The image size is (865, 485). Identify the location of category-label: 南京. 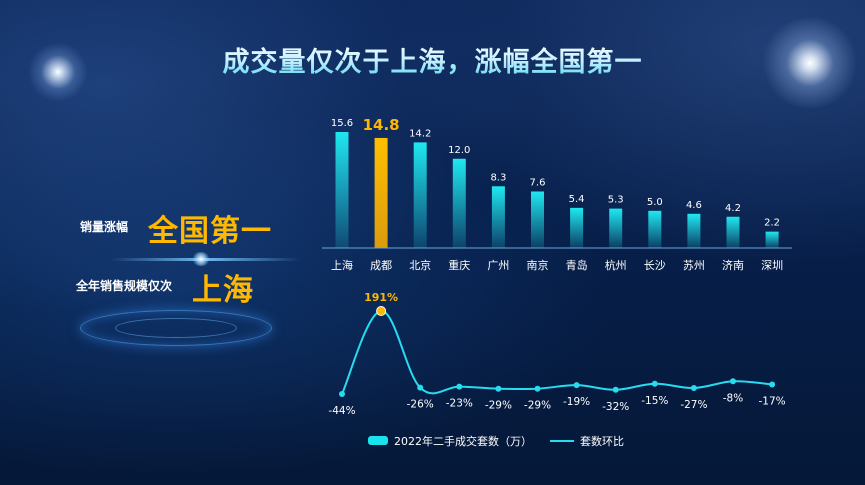
(538, 265).